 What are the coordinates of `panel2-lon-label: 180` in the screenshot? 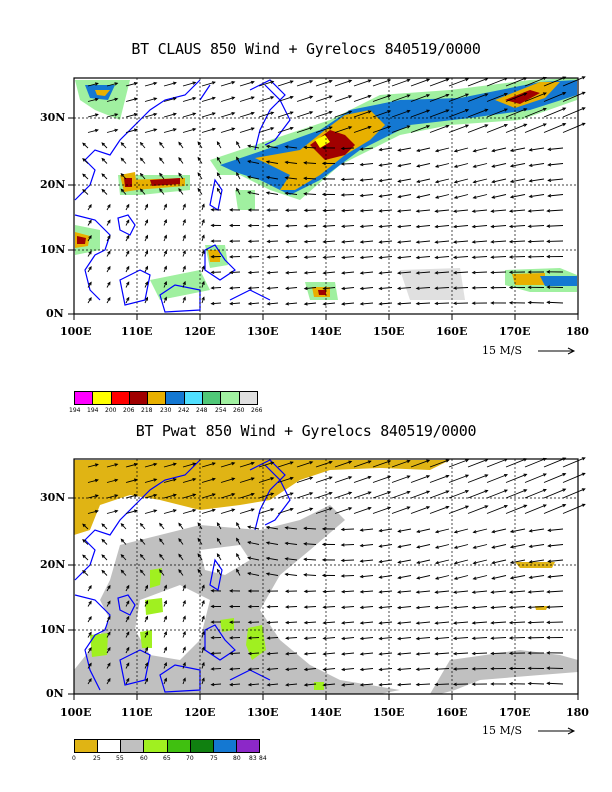 It's located at (577, 712).